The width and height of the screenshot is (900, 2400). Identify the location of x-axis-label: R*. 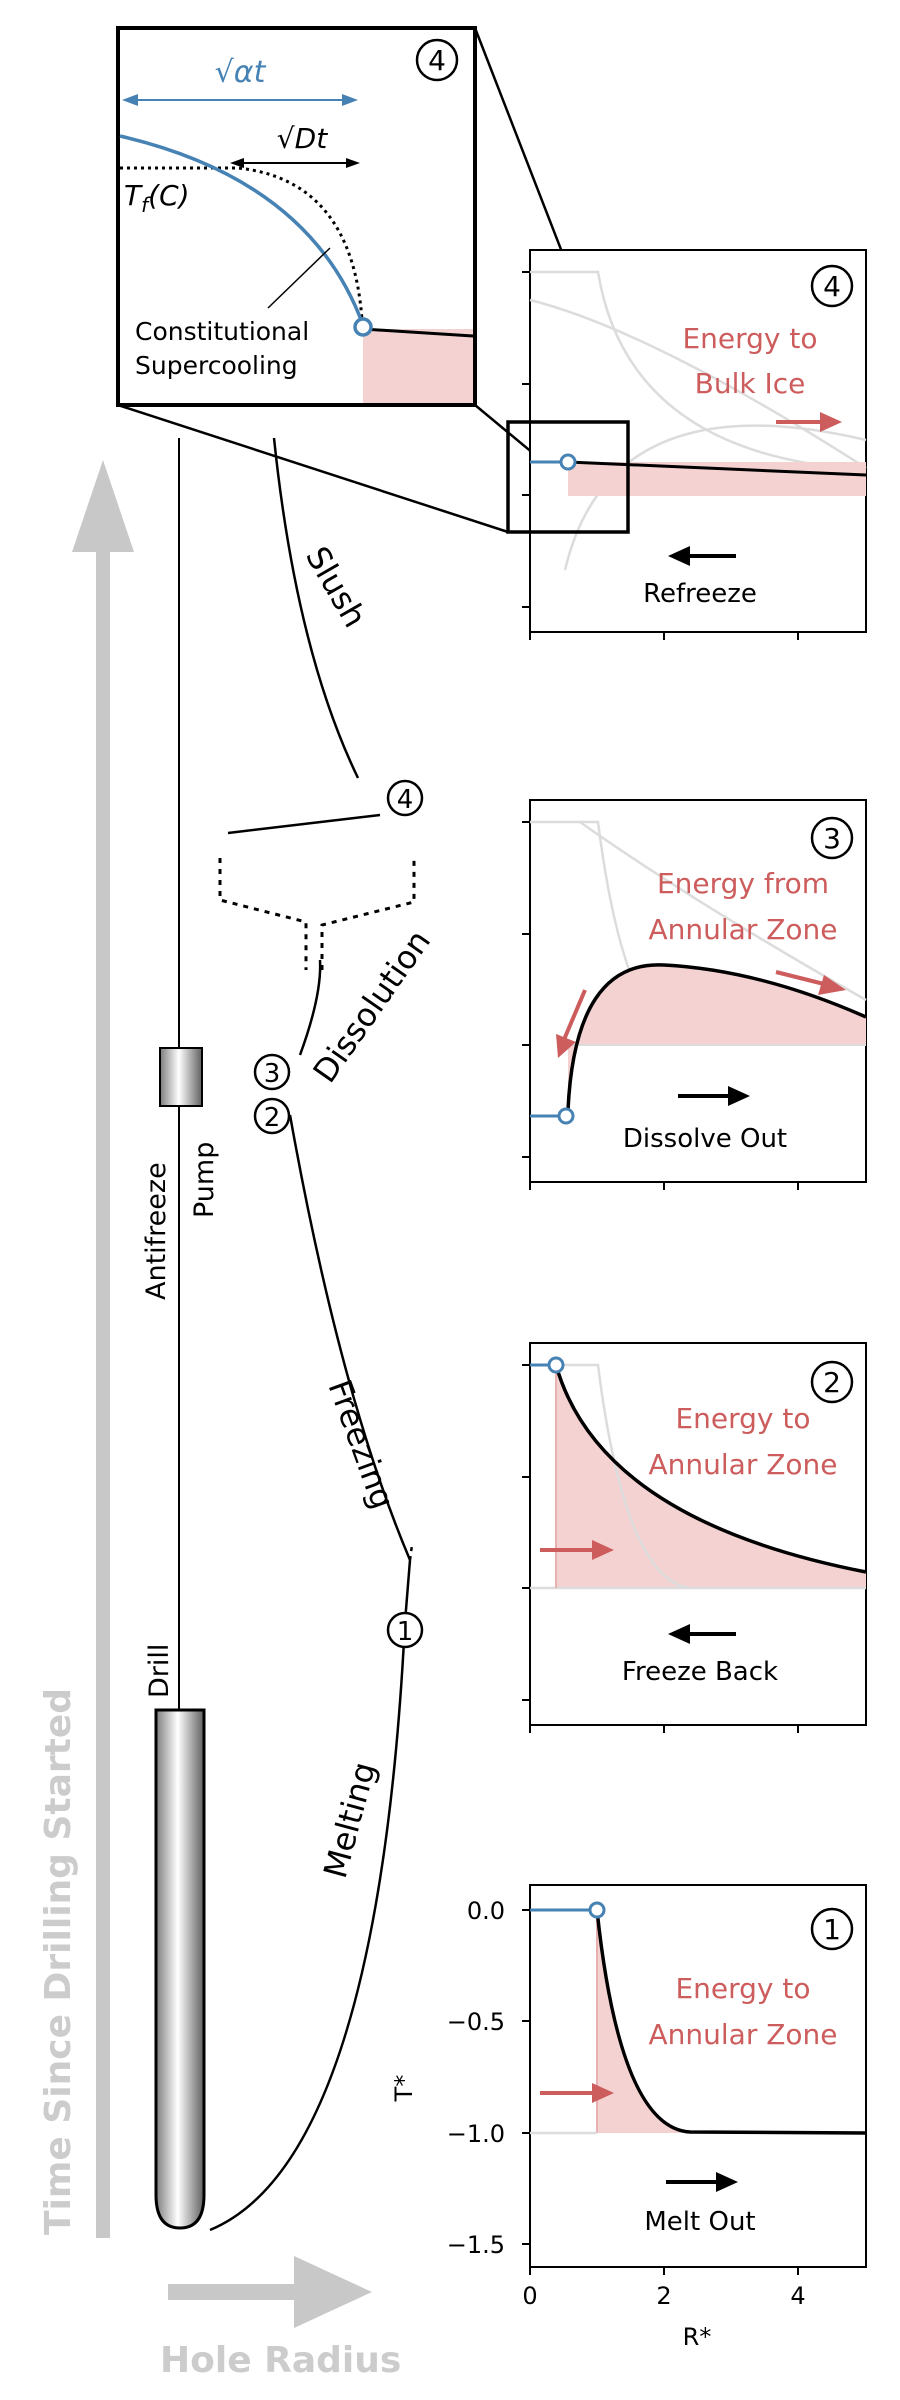
(697, 2337).